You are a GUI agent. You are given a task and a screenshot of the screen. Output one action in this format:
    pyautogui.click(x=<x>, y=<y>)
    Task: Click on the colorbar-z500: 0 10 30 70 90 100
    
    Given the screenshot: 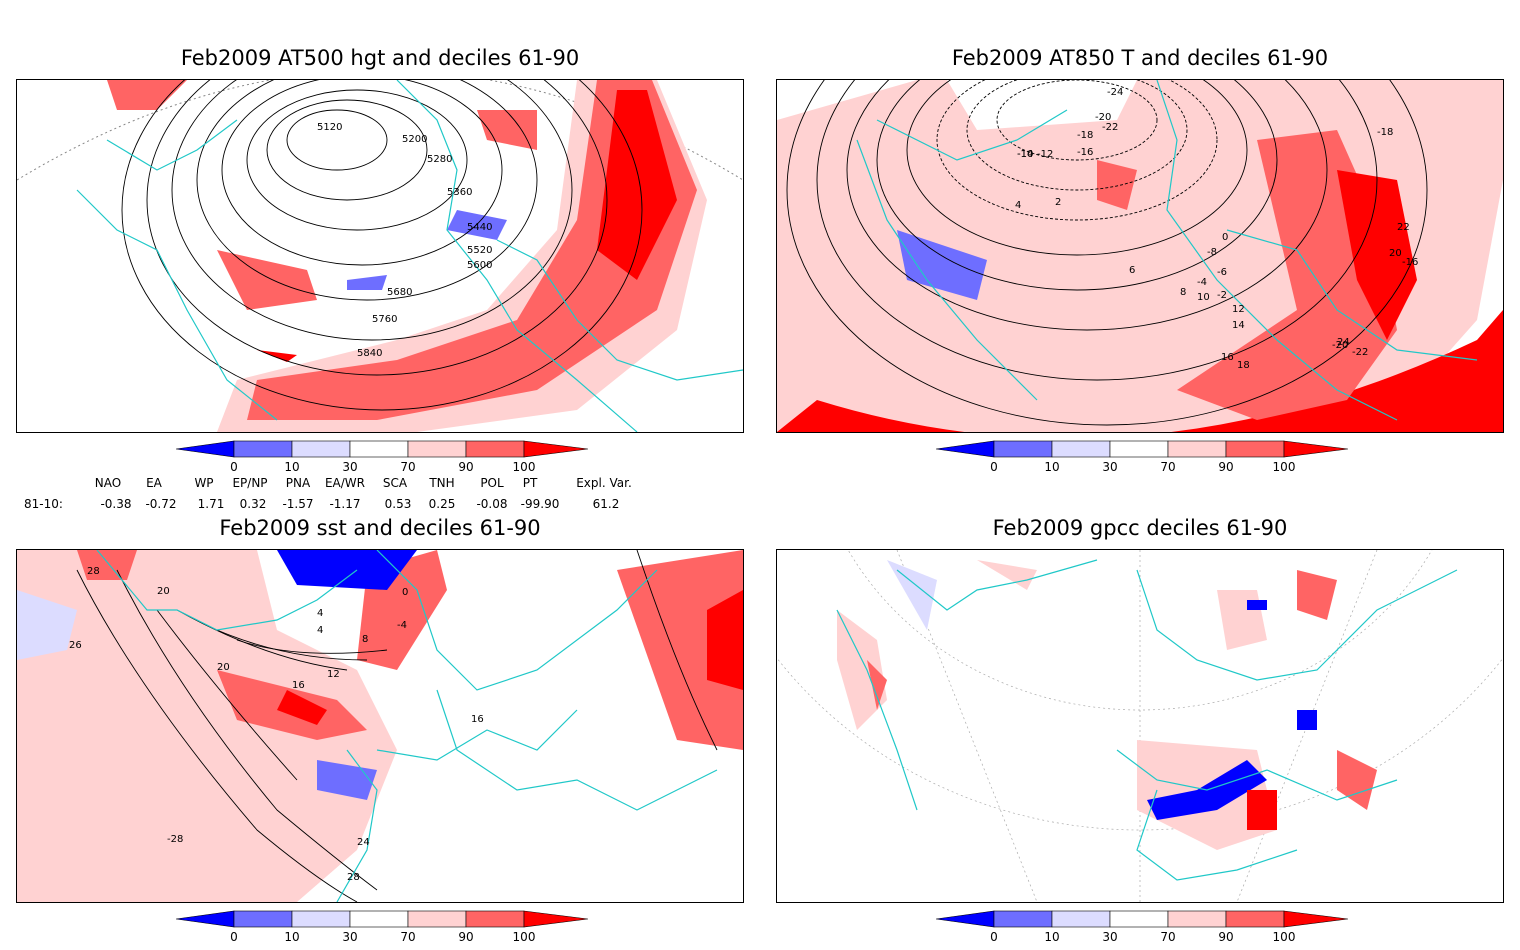 What is the action you would take?
    pyautogui.click(x=382, y=460)
    